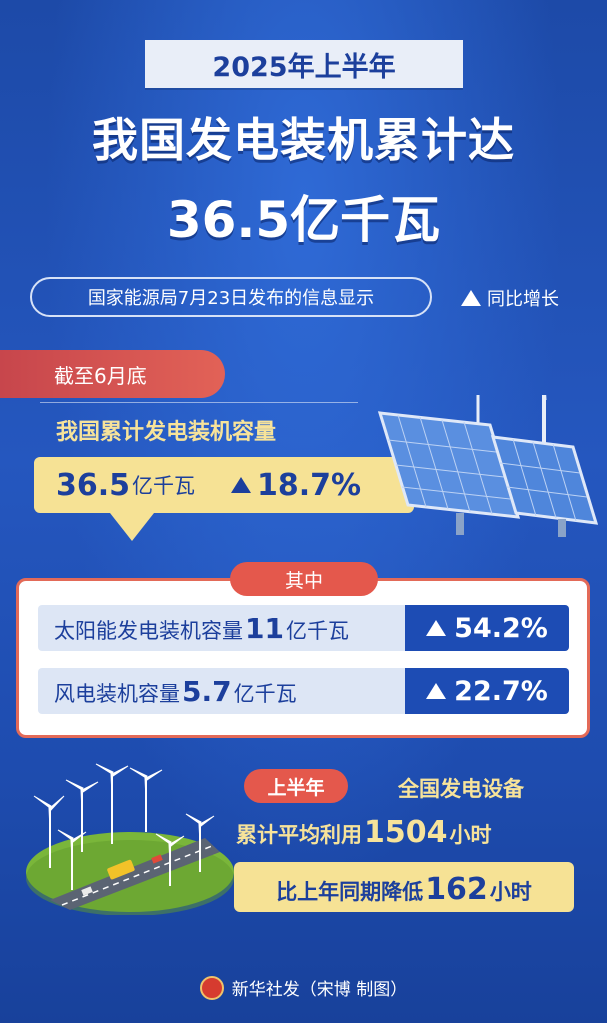  Describe the element at coordinates (211, 987) in the screenshot. I see `xinhua-logo-icon` at that location.